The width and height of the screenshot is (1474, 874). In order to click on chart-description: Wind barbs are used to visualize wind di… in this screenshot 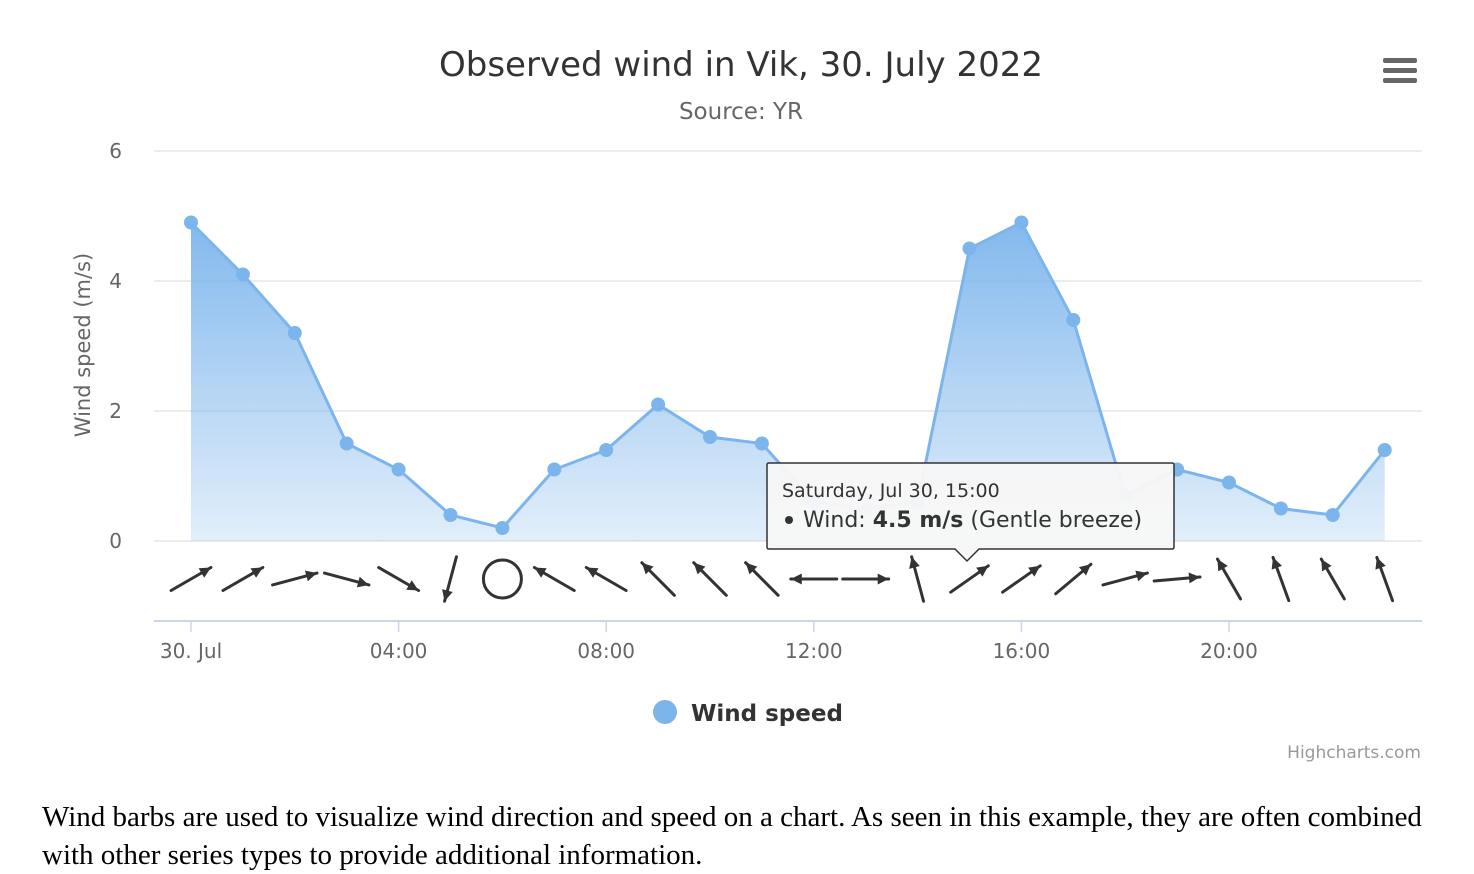, I will do `click(732, 836)`.